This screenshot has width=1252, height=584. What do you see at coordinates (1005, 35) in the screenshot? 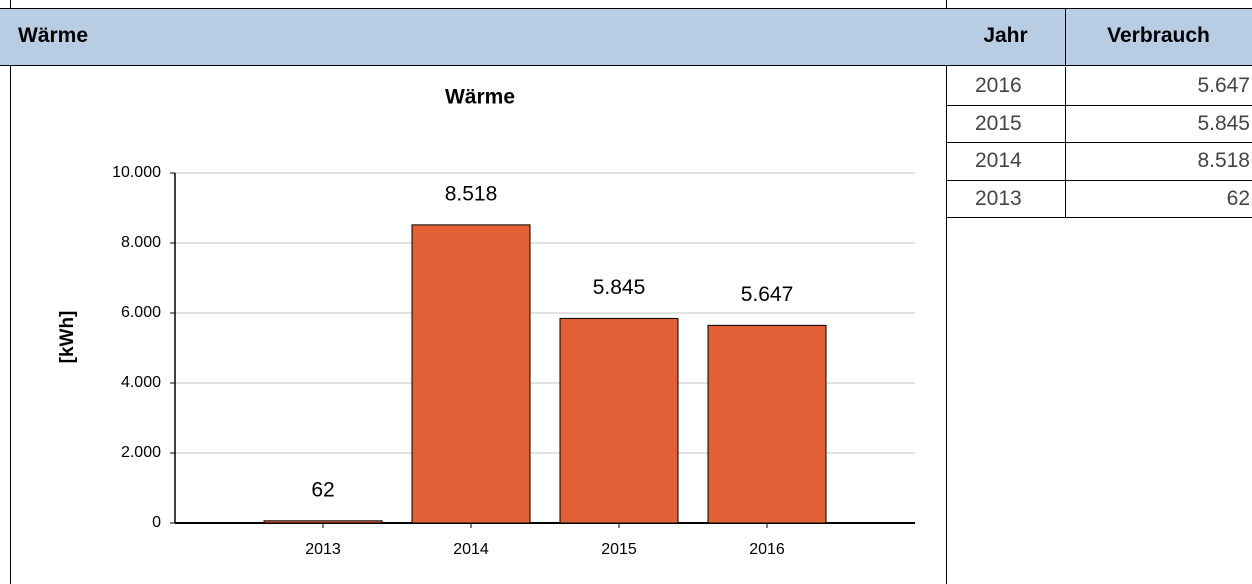
I see `column-header: Jahr` at bounding box center [1005, 35].